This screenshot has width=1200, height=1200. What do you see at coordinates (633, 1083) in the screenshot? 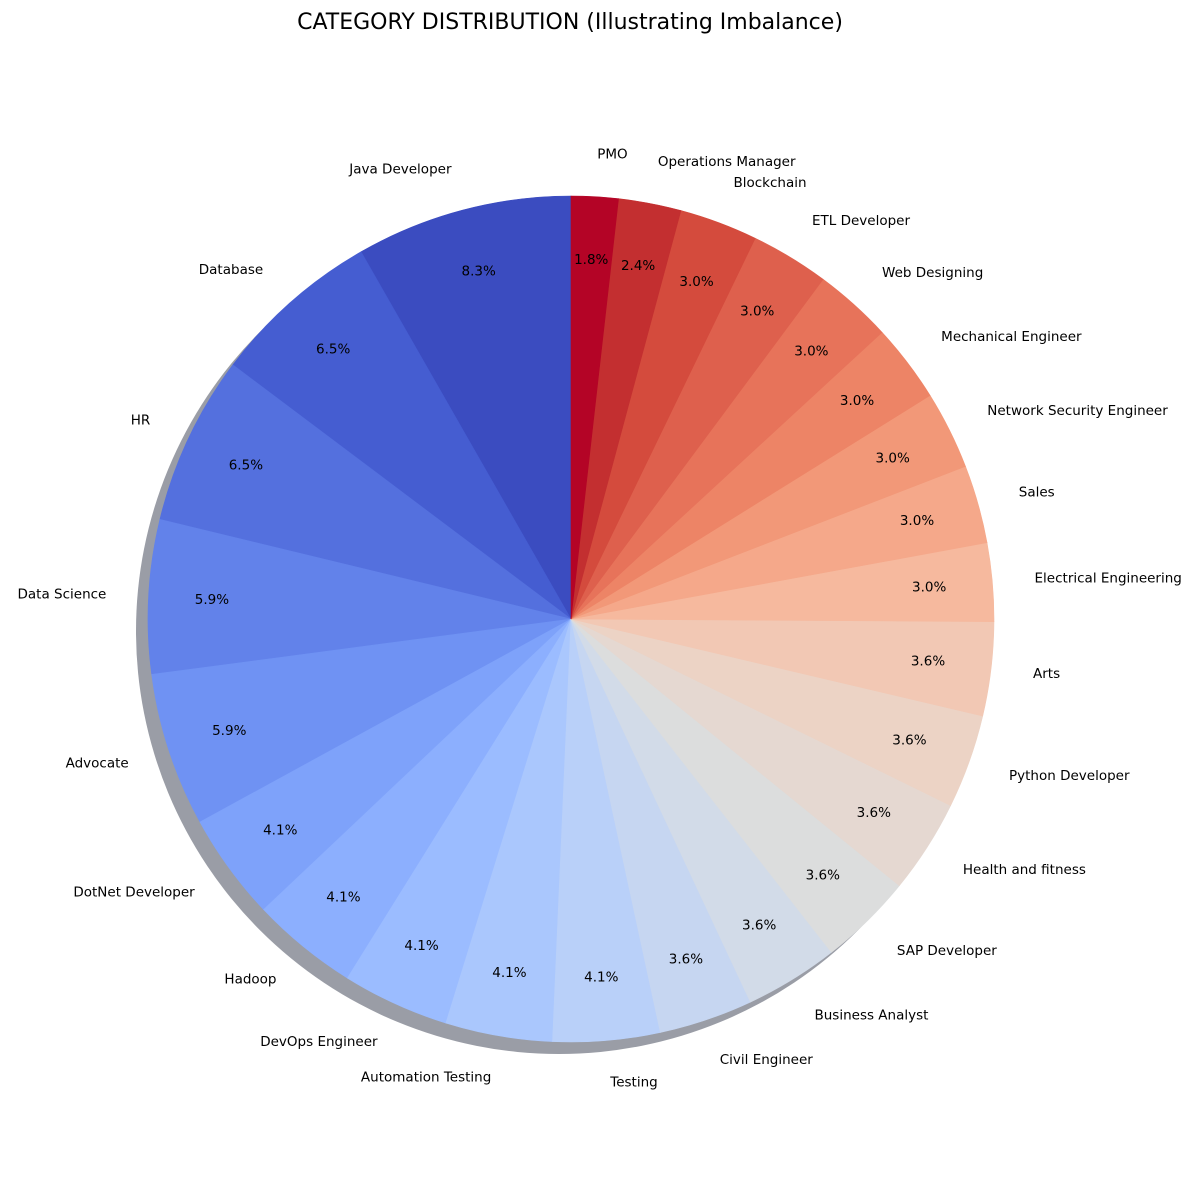
I see `slice-label: Testing` at bounding box center [633, 1083].